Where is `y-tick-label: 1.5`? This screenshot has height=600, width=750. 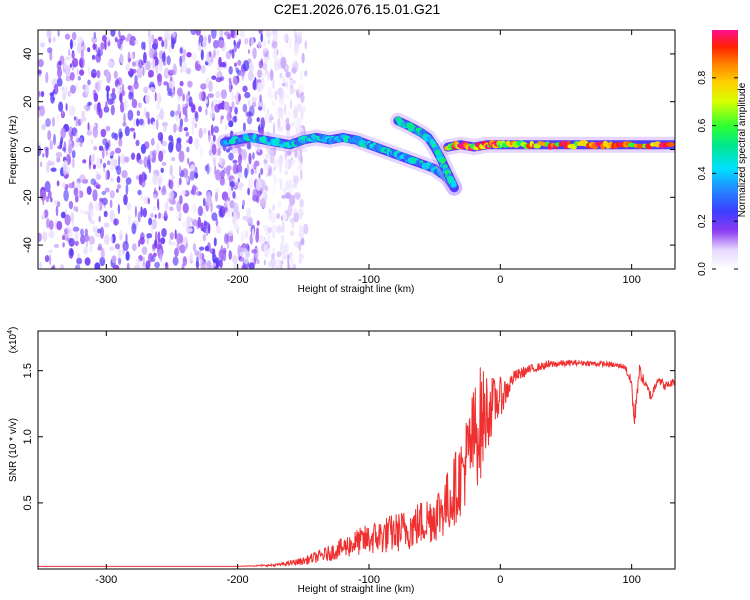
y-tick-label: 1.5 is located at coordinates (28, 370).